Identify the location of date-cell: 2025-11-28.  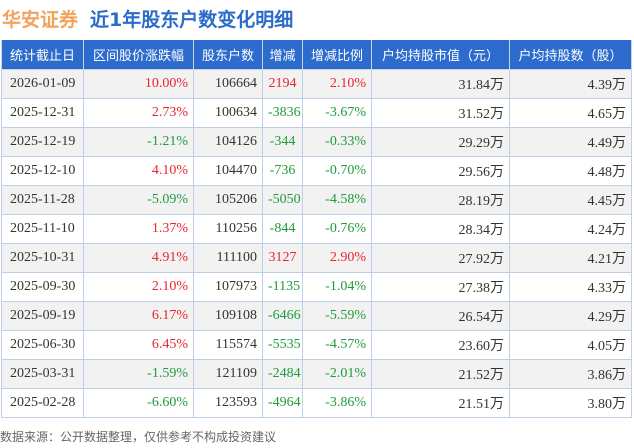
(42, 200).